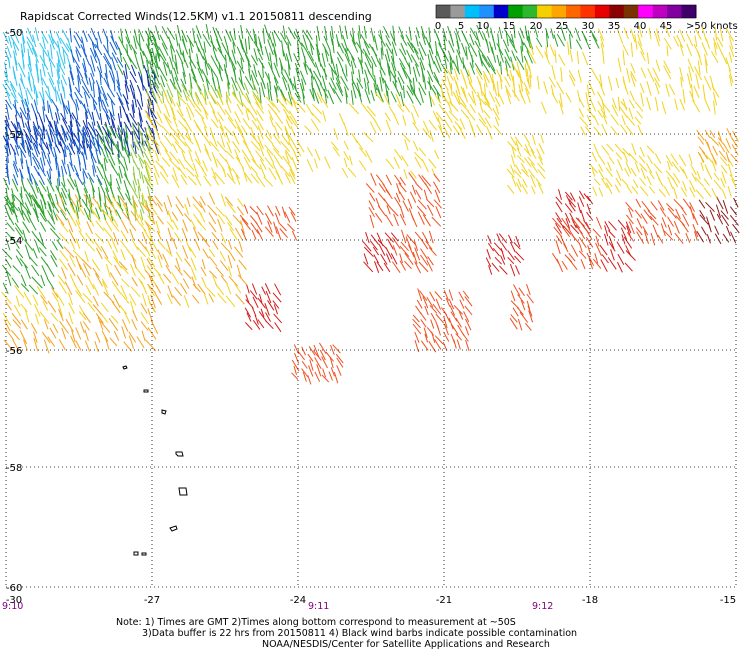 Image resolution: width=740 pixels, height=650 pixels. What do you see at coordinates (646, 11) in the screenshot?
I see `legend-swatch` at bounding box center [646, 11].